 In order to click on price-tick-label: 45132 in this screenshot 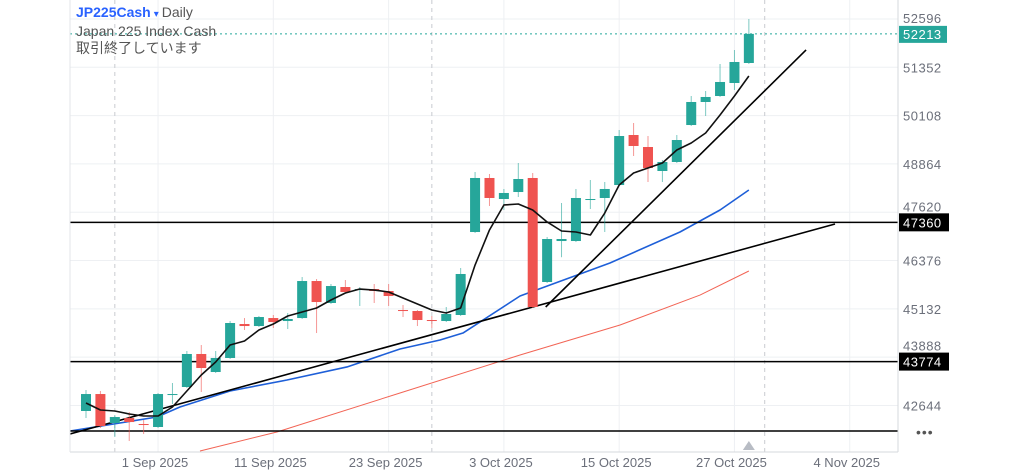, I will do `click(922, 309)`.